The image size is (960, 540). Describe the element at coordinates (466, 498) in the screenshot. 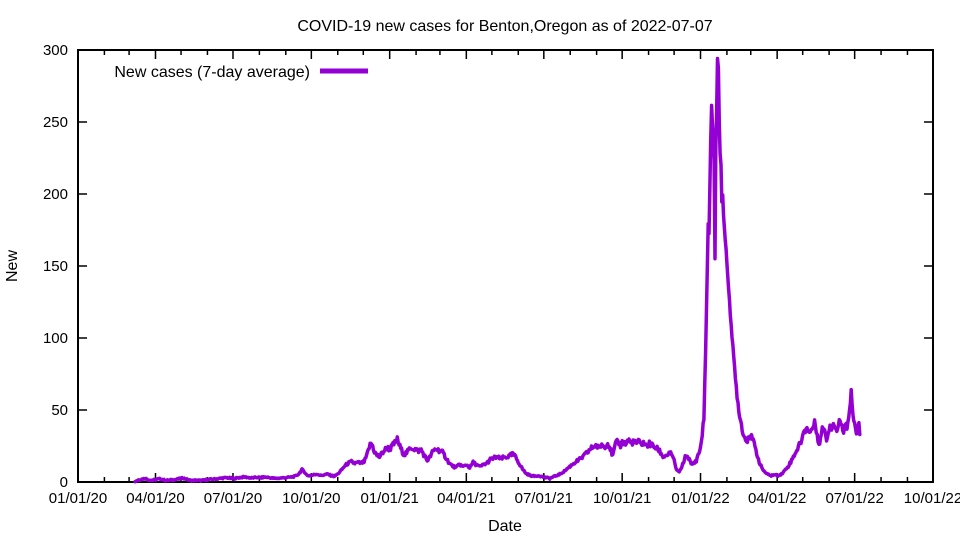

I see `x-tick-label: 04/01/21` at that location.